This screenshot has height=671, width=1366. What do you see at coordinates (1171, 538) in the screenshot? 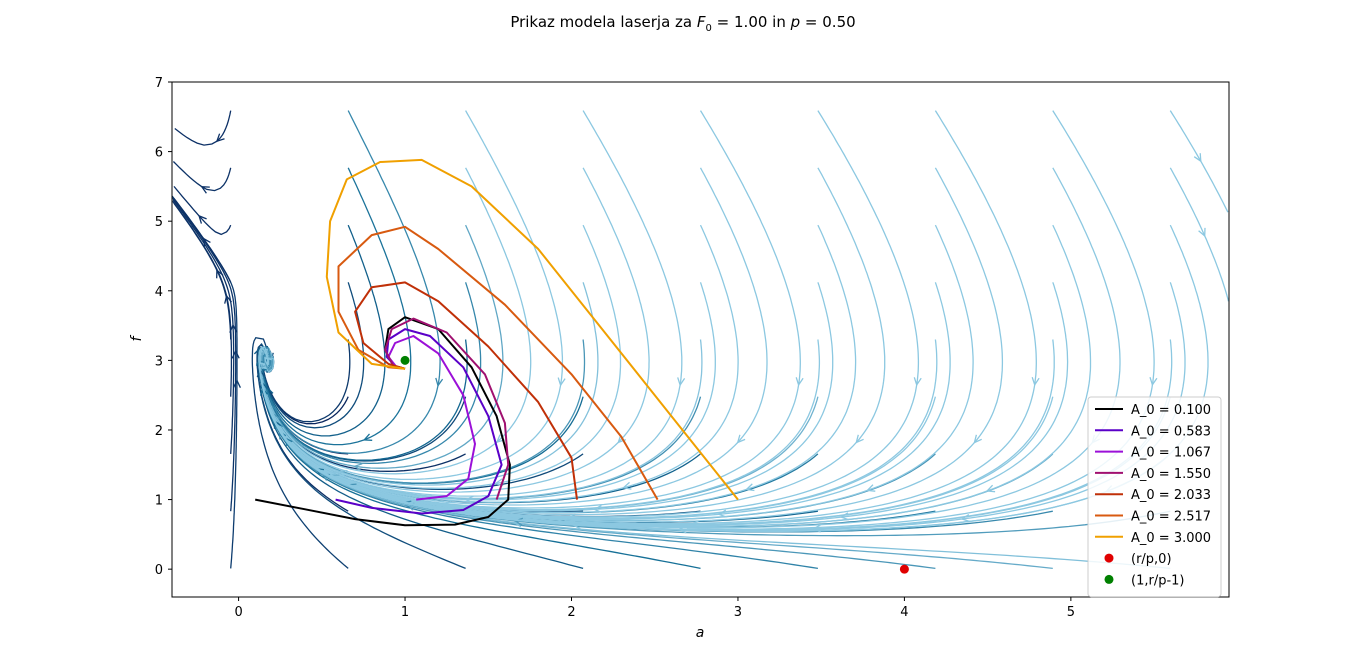
I see `legend-label: A_0 = 3.000` at bounding box center [1171, 538].